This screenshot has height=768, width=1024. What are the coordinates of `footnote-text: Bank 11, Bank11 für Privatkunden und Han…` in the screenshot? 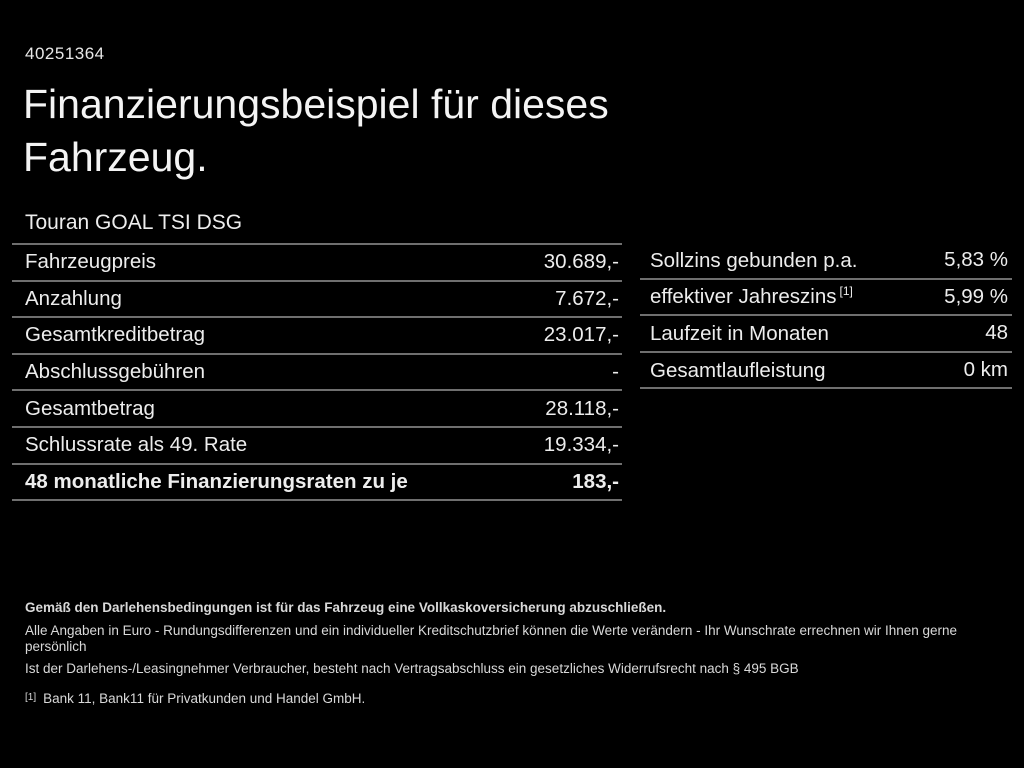 It's located at (204, 698).